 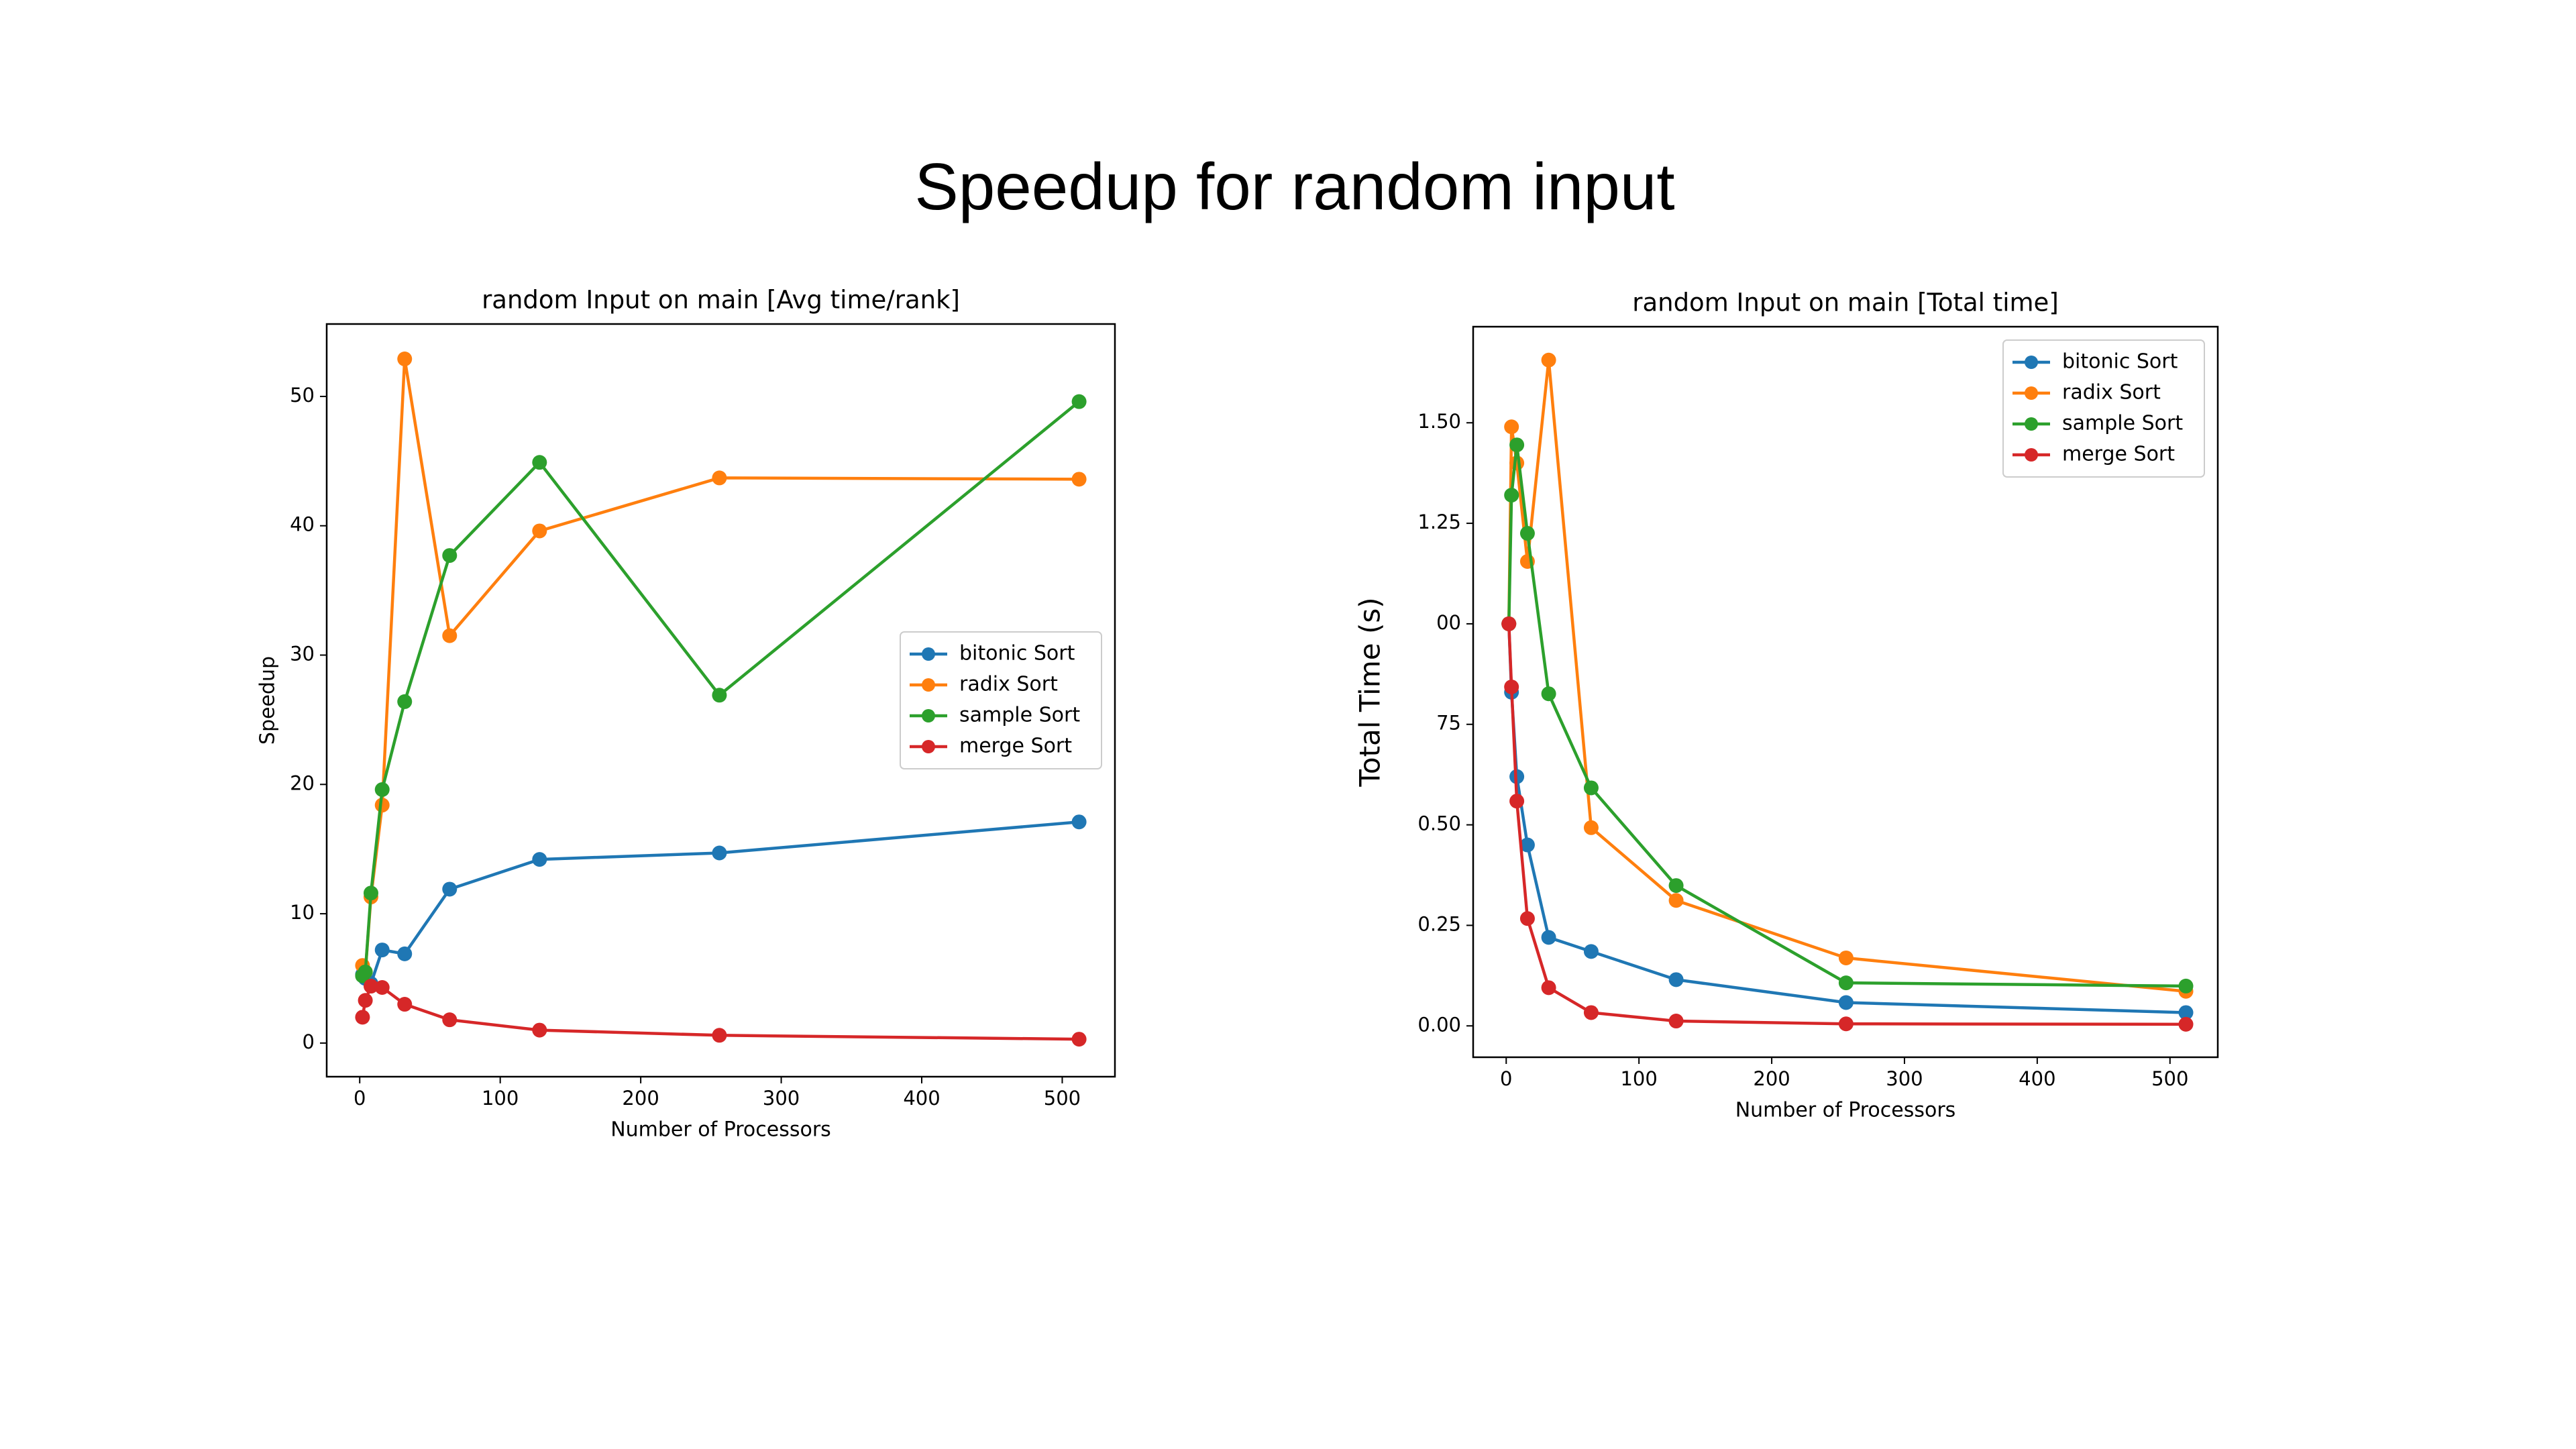 I want to click on y-axis-label: Total Time (s), so click(x=1370, y=692).